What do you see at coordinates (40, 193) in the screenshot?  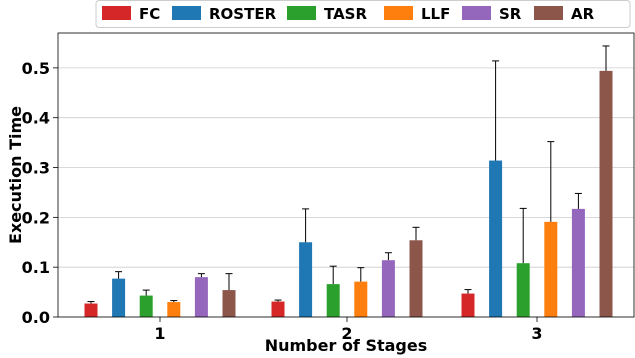 I see `y-axis-ticks: 0.0 0.1 0.2 0.3 0.4 0.5` at bounding box center [40, 193].